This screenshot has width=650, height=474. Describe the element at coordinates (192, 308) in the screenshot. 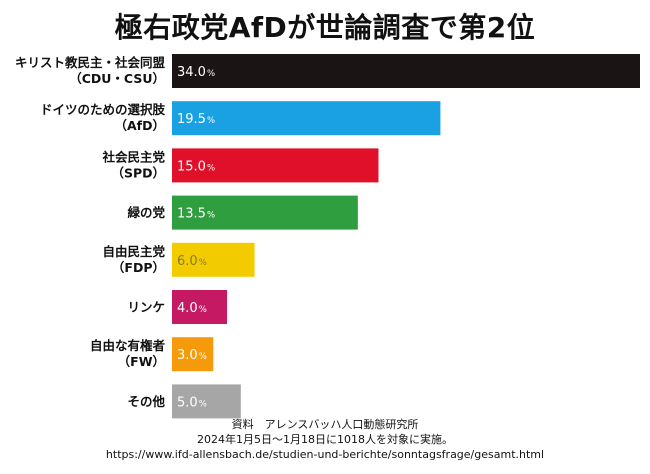

I see `bar-value-label: 4.0%` at that location.